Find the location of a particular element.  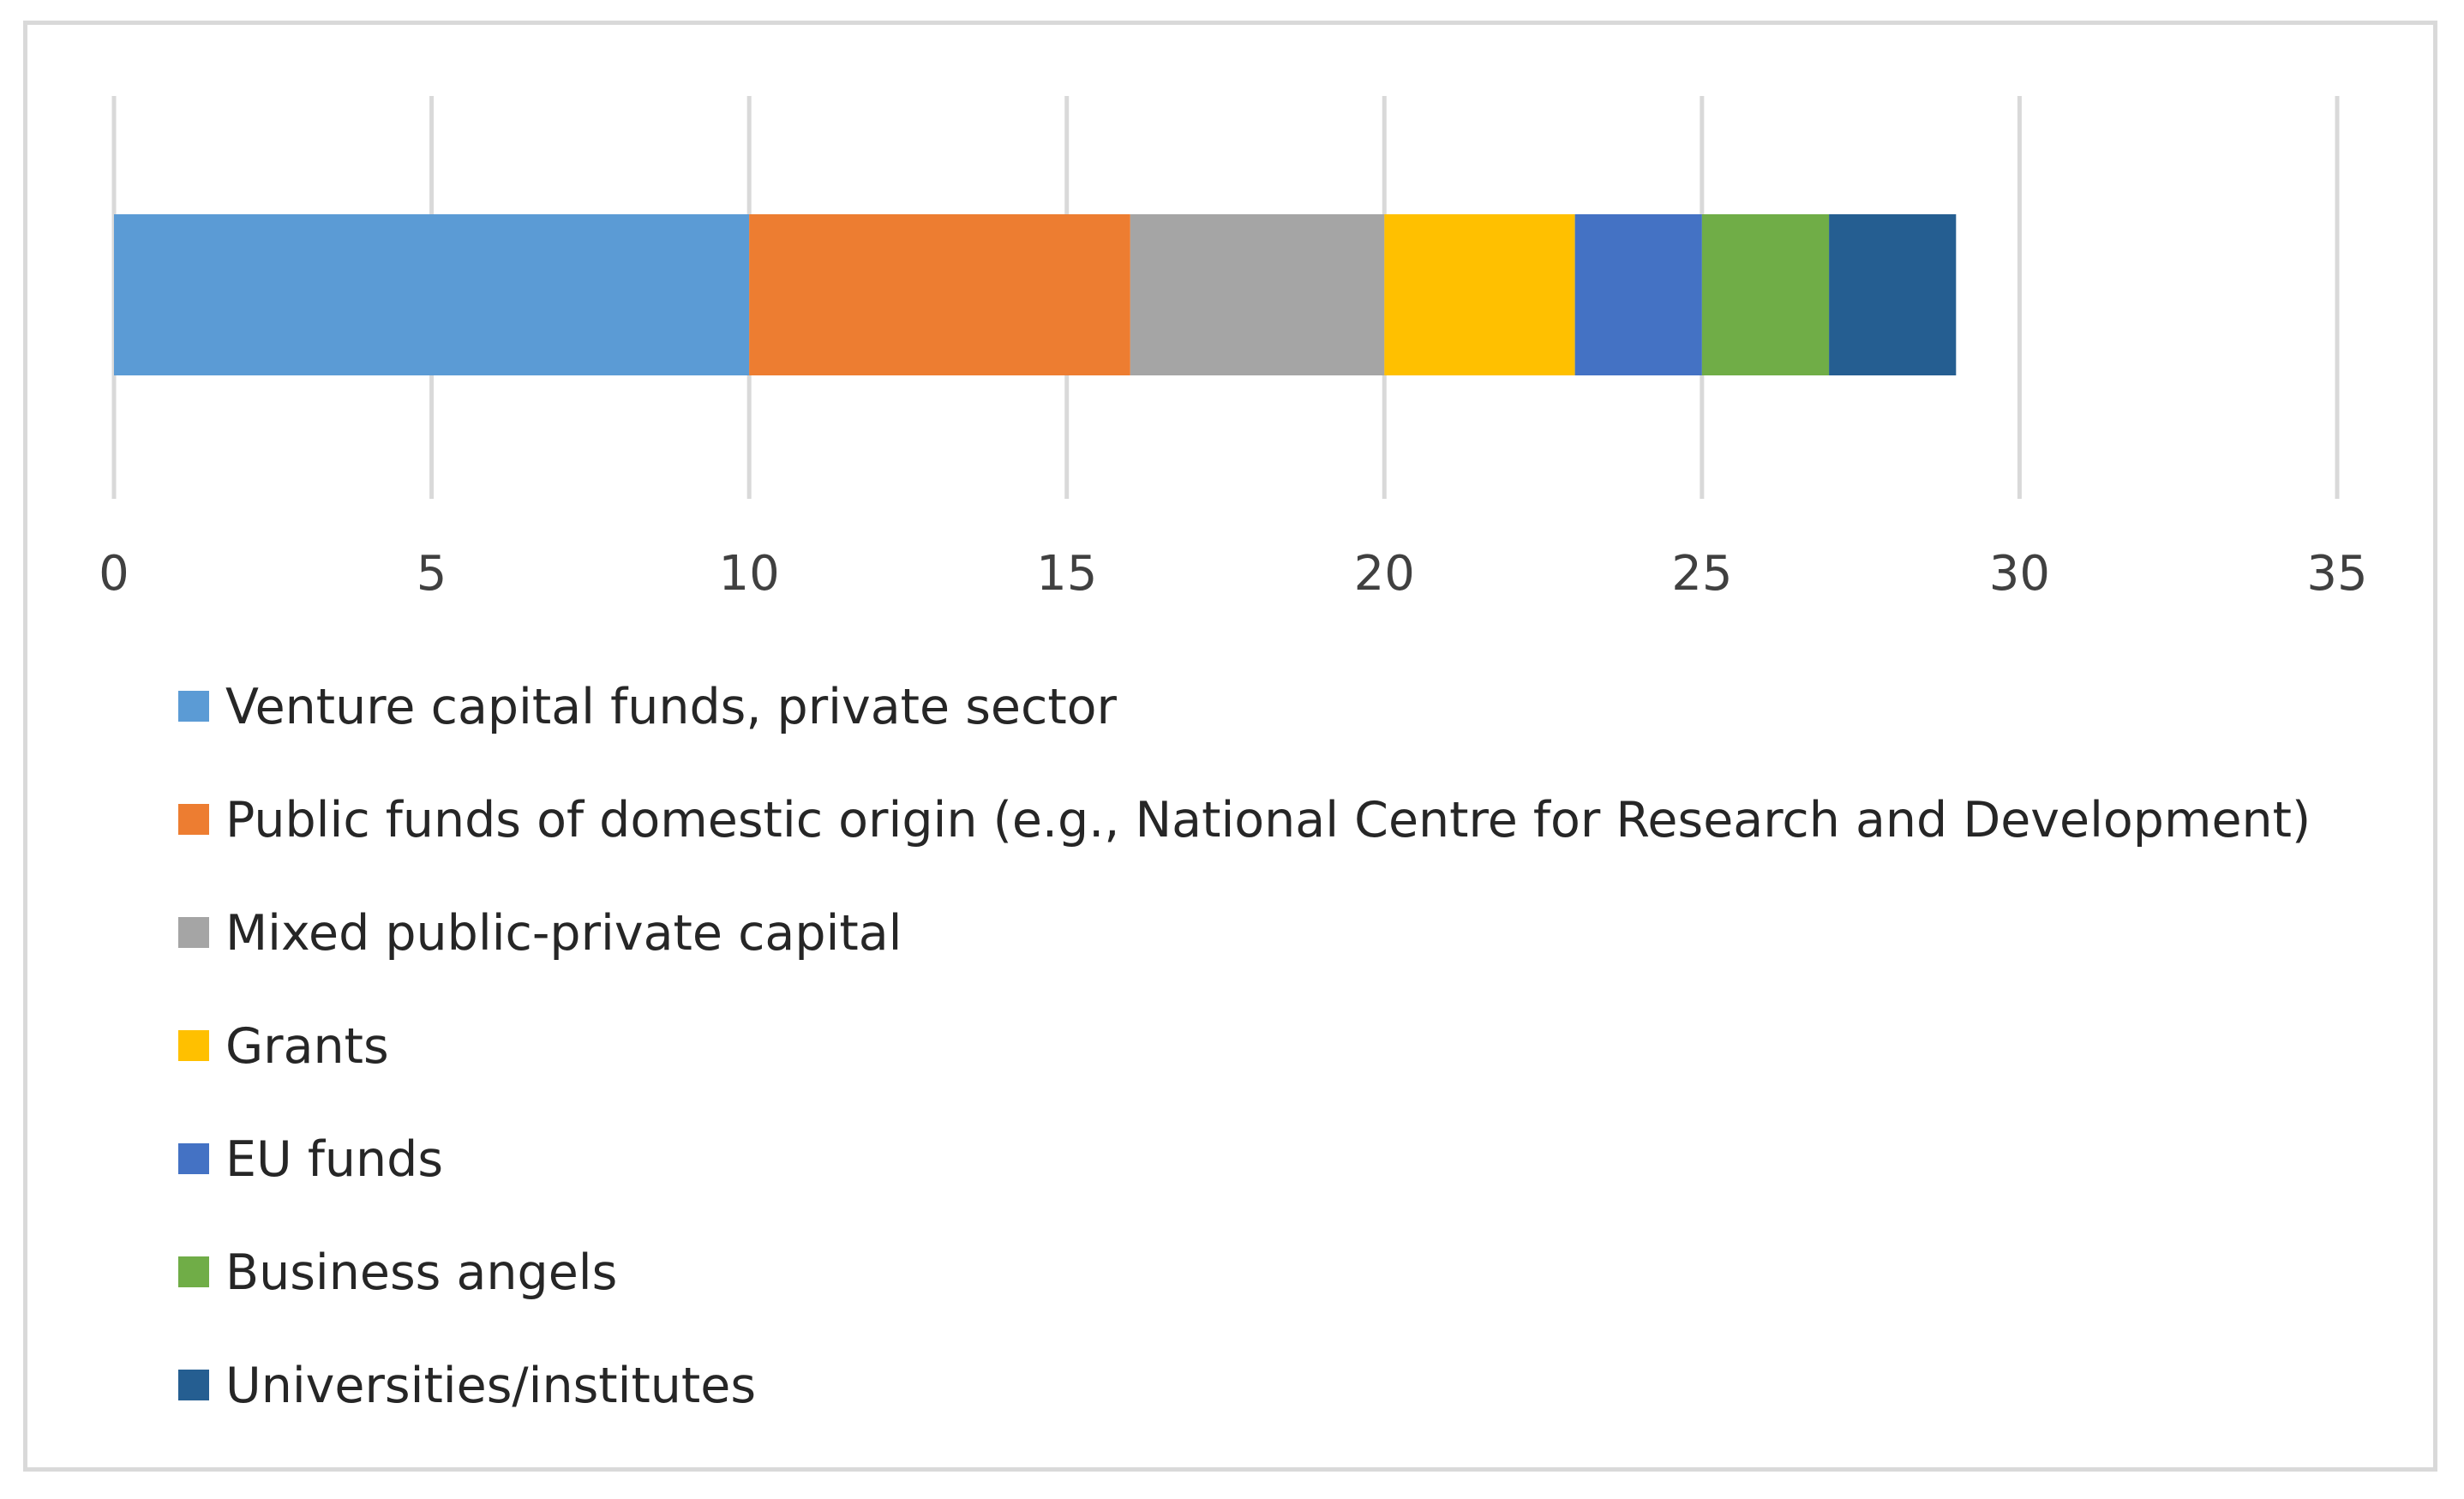

x-tick-label-15: 15 is located at coordinates (1066, 574).